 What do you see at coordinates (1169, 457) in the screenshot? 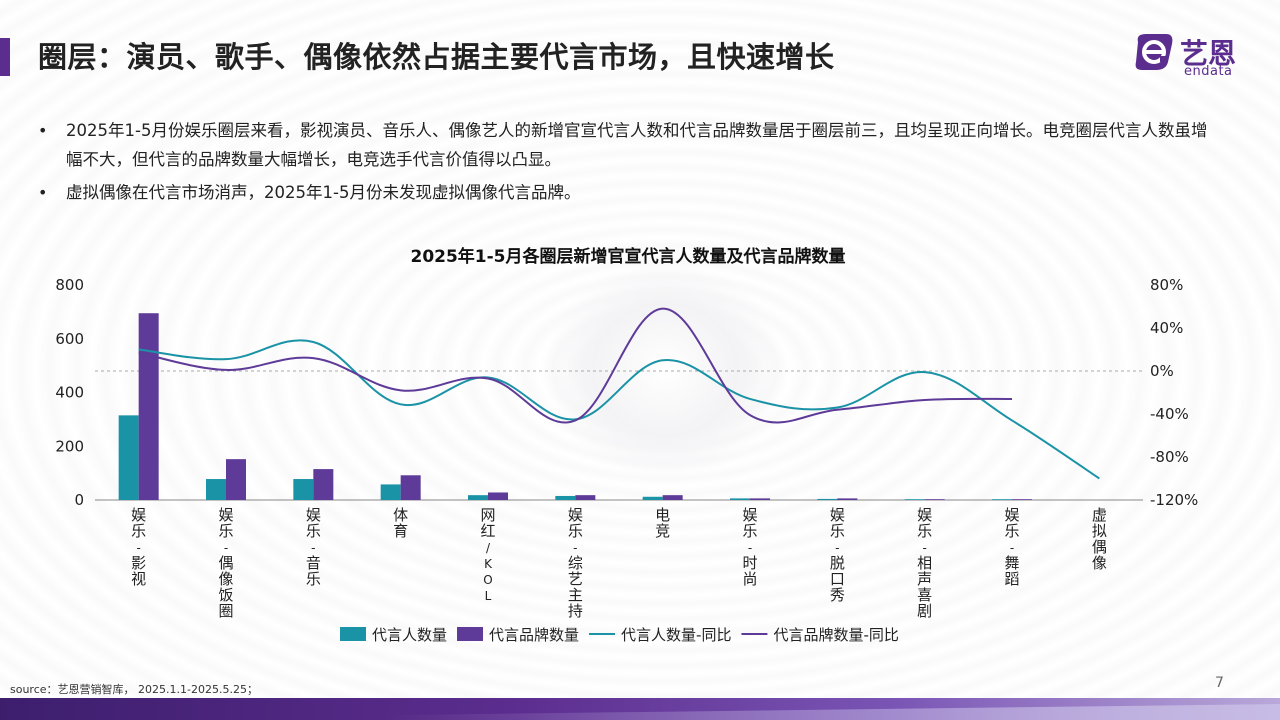
I see `y-right-tick-label: -80%` at bounding box center [1169, 457].